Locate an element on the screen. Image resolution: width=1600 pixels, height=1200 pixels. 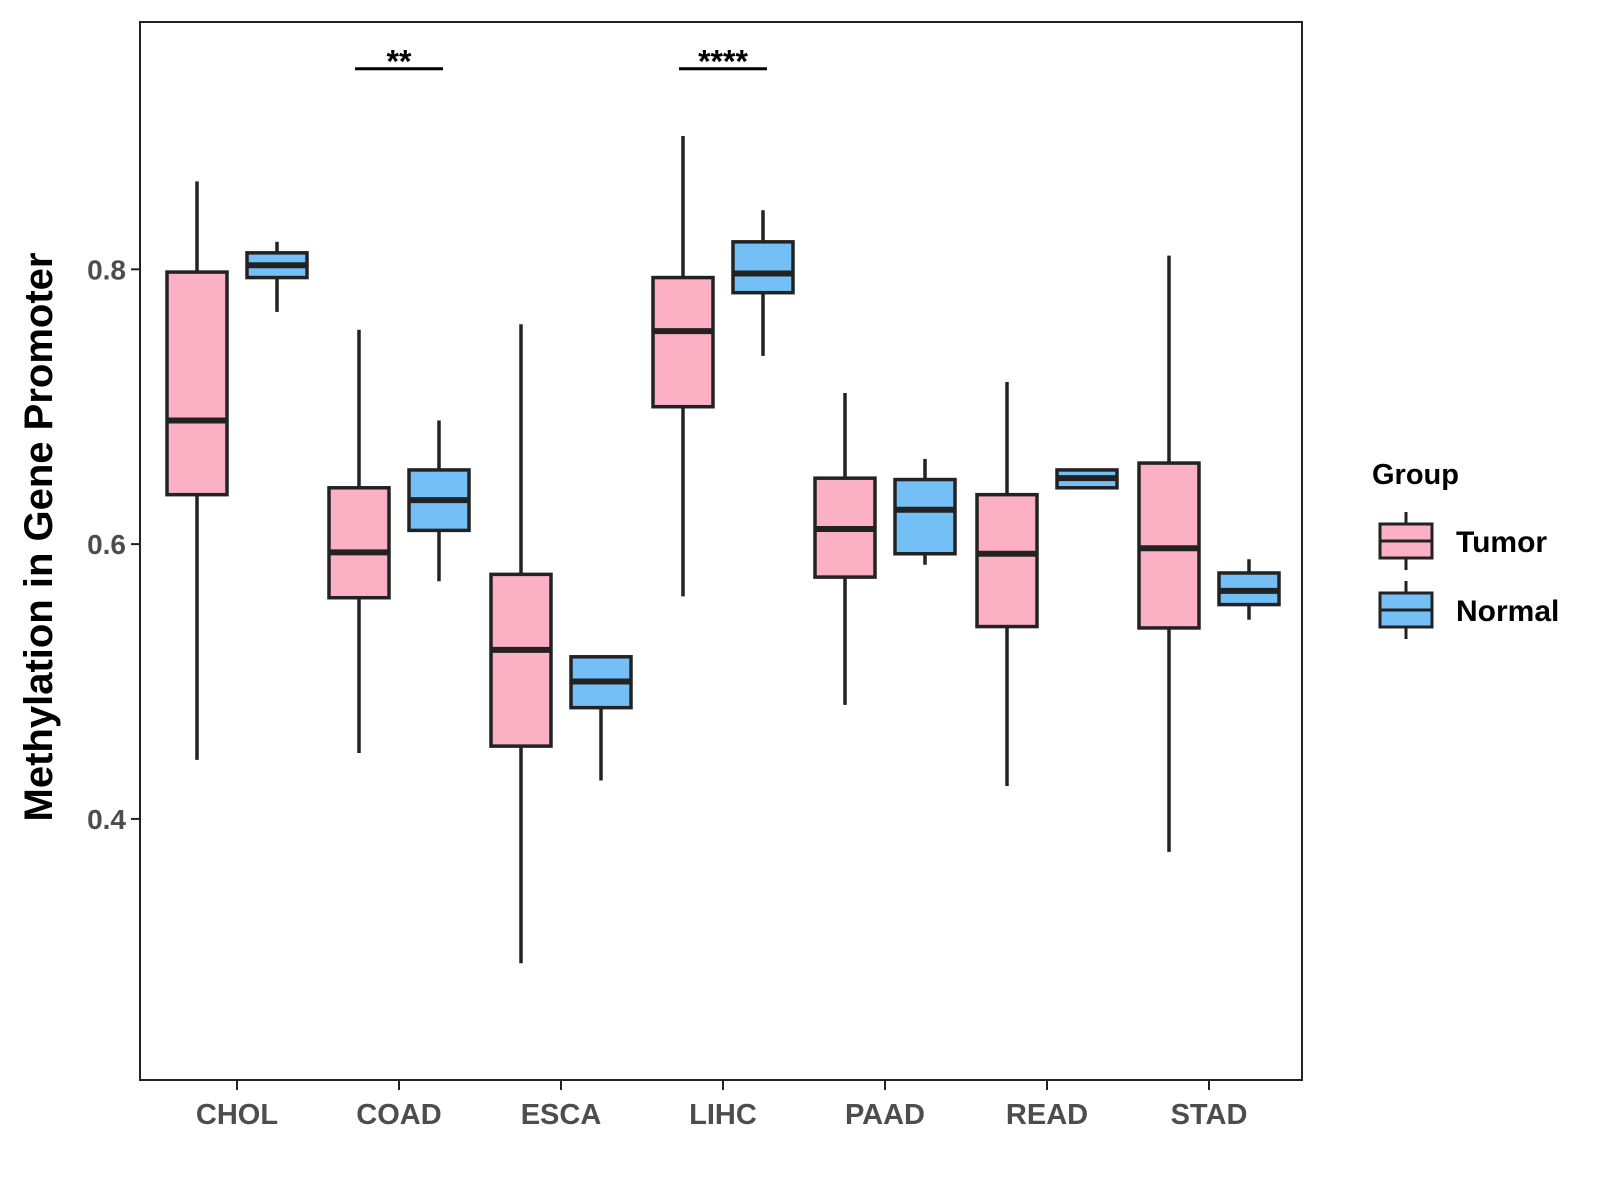
x-tick-label: READ is located at coordinates (1047, 1115).